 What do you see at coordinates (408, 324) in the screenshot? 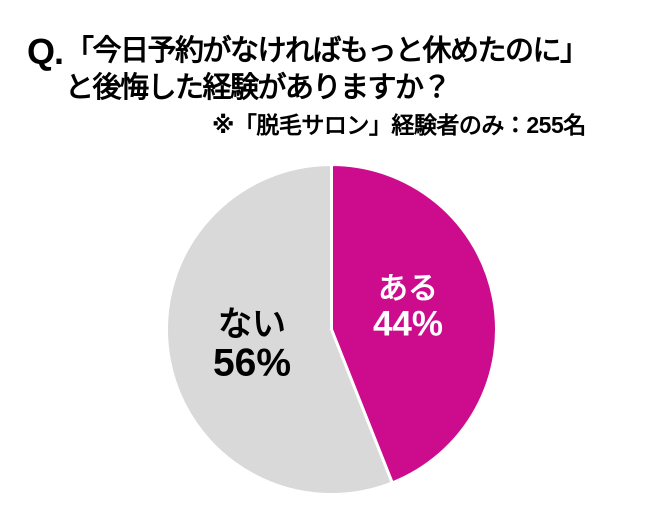
I see `slice-label-aru-percent: 44%` at bounding box center [408, 324].